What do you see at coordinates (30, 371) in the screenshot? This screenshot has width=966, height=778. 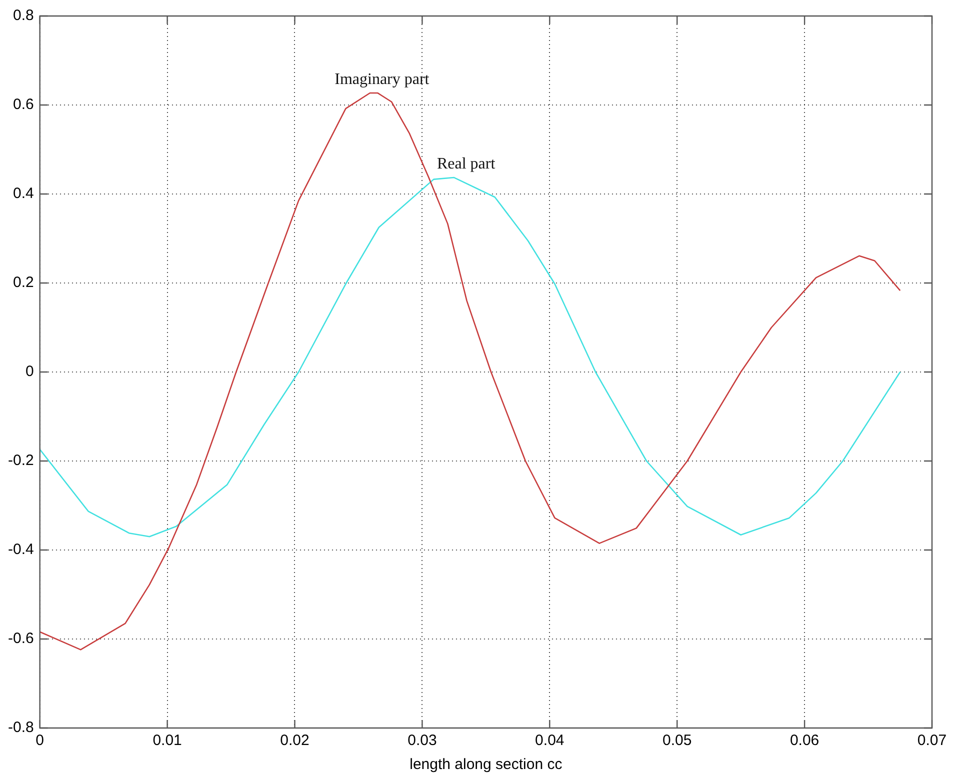 I see `y-tick-label: 0` at bounding box center [30, 371].